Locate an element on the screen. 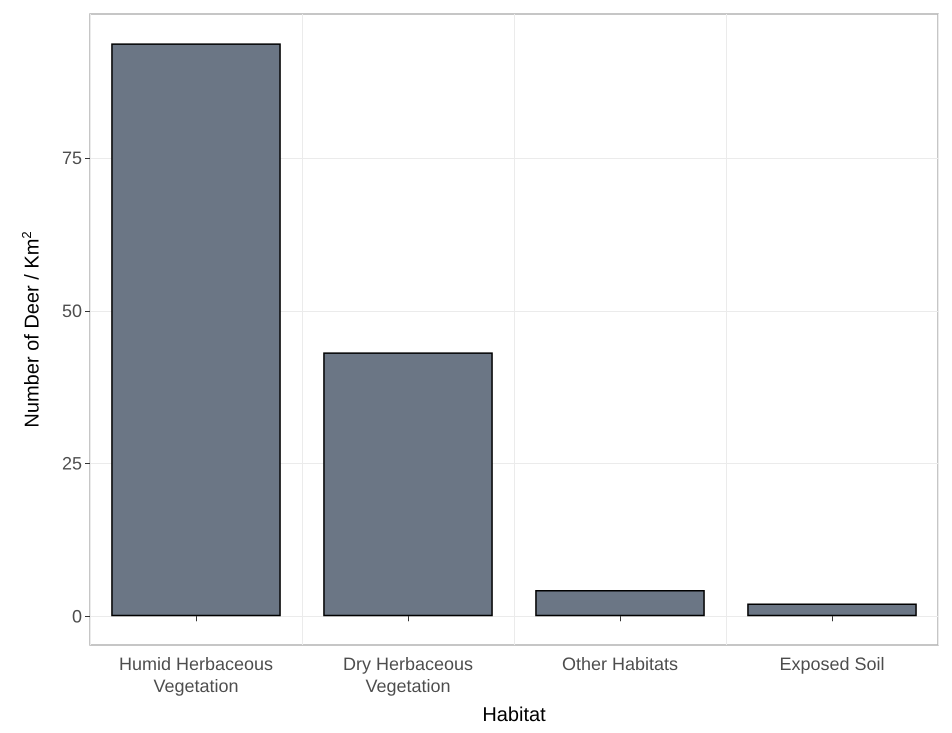 This screenshot has height=733, width=952. x-tick-label: Humid Herbaceous Vegetation is located at coordinates (196, 675).